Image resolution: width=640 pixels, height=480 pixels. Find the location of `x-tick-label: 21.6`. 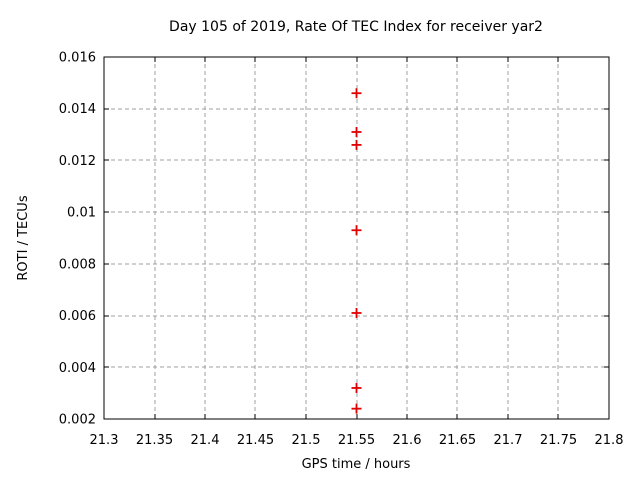

x-tick-label: 21.6 is located at coordinates (407, 440).